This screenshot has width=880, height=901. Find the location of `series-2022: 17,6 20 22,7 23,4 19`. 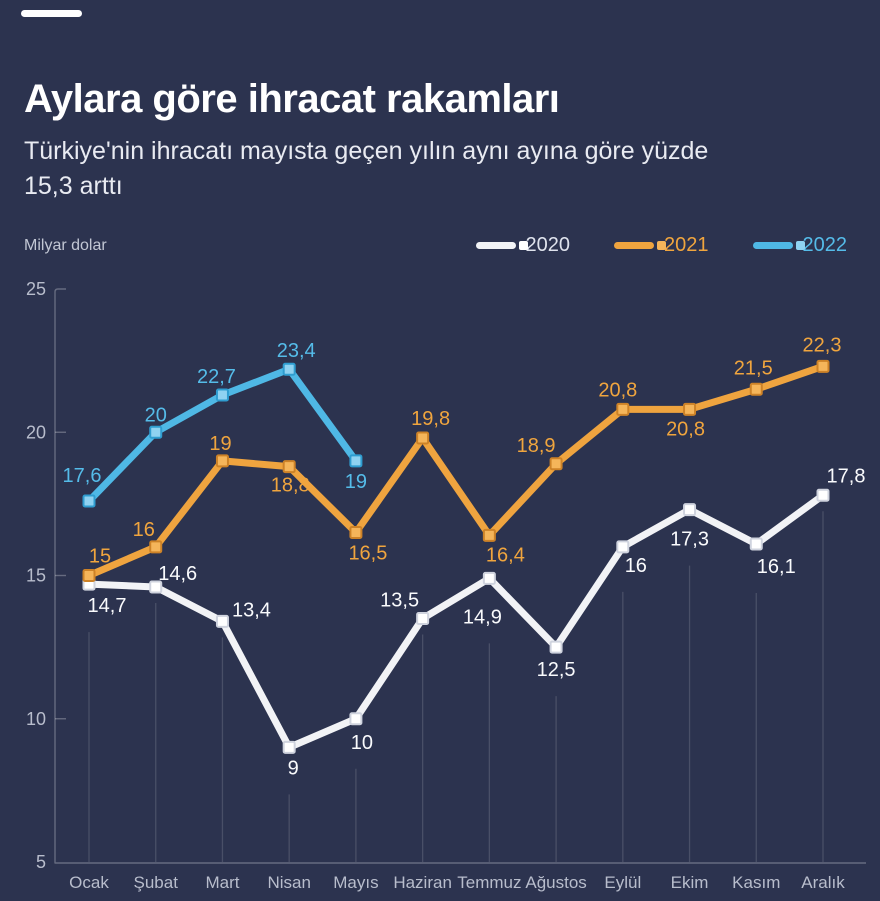

series-2022: 17,6 20 22,7 23,4 19 is located at coordinates (215, 424).